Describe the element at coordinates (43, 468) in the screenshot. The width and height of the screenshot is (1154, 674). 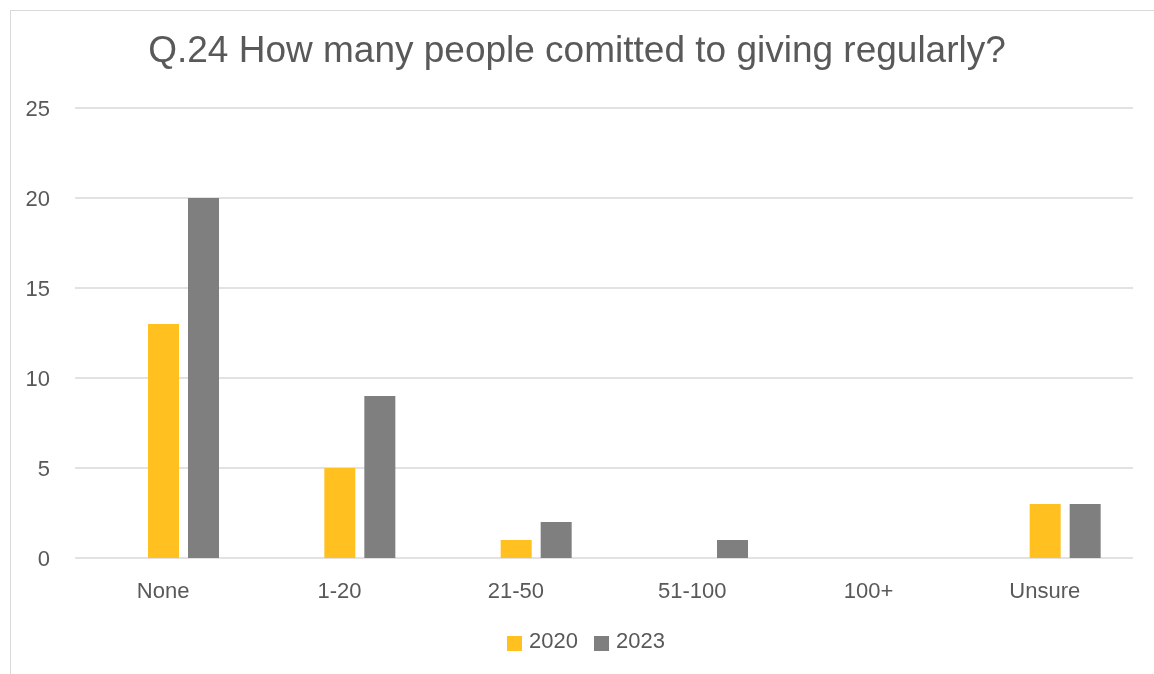
I see `y-tick-label: 5` at that location.